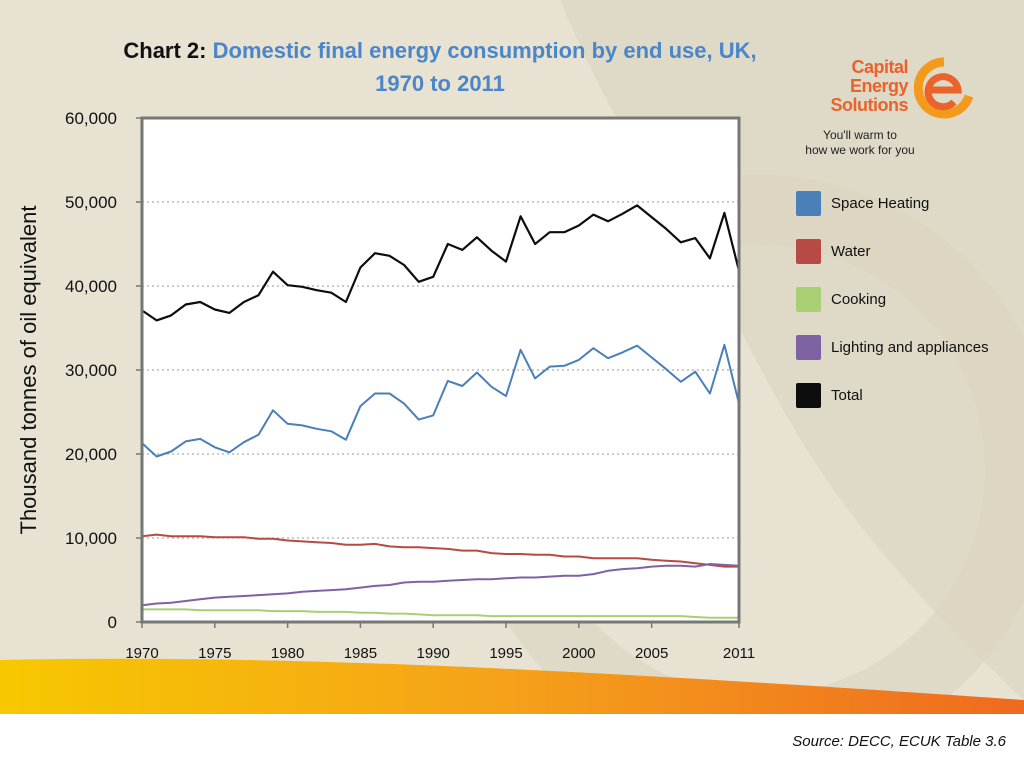  I want to click on legend-label: Total, so click(847, 395).